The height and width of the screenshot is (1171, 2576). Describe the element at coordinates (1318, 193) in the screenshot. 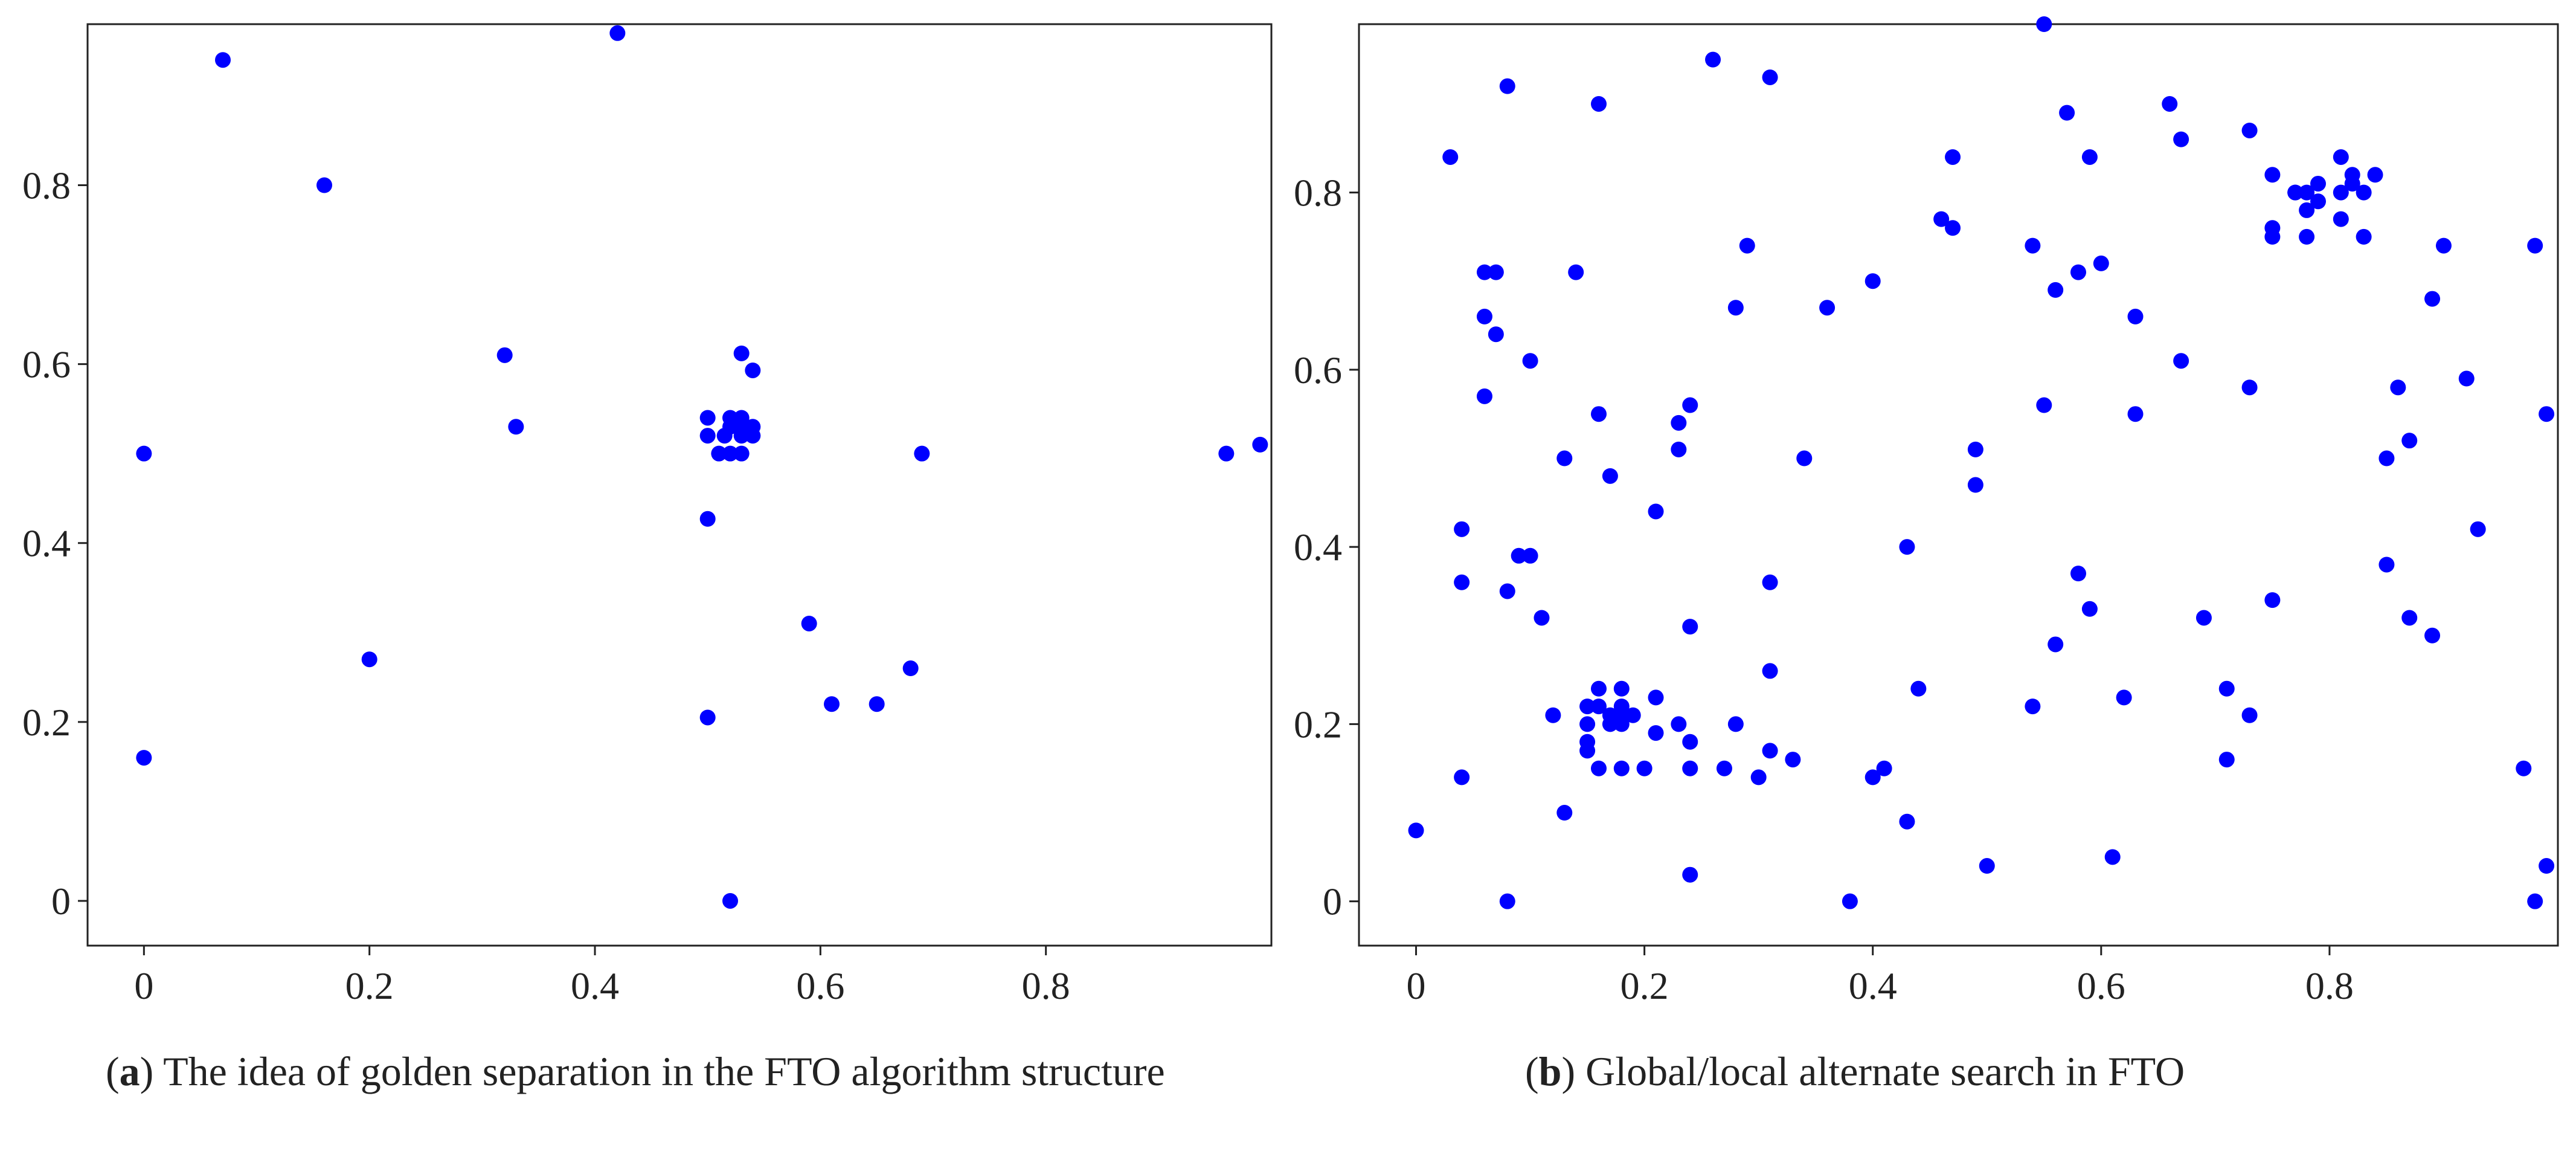

I see `y-tick-label-b: 0.8` at that location.